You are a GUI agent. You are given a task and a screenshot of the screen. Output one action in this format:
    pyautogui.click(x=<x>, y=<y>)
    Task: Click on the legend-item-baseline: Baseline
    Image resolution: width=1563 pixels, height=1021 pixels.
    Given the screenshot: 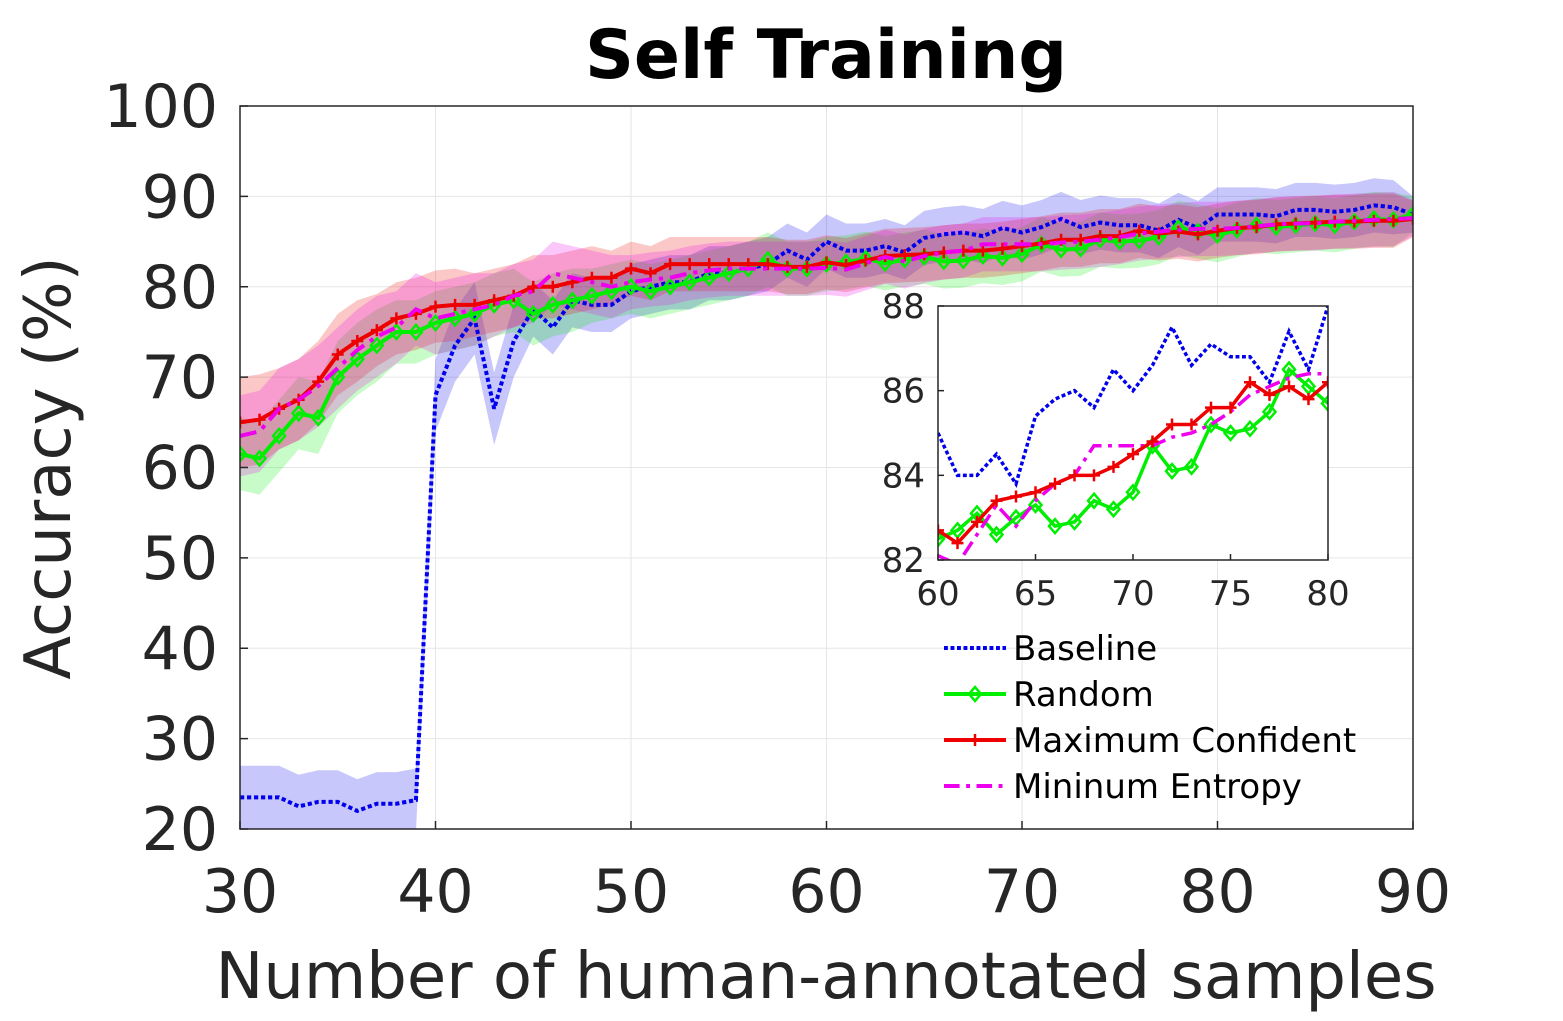 What is the action you would take?
    pyautogui.click(x=1050, y=649)
    